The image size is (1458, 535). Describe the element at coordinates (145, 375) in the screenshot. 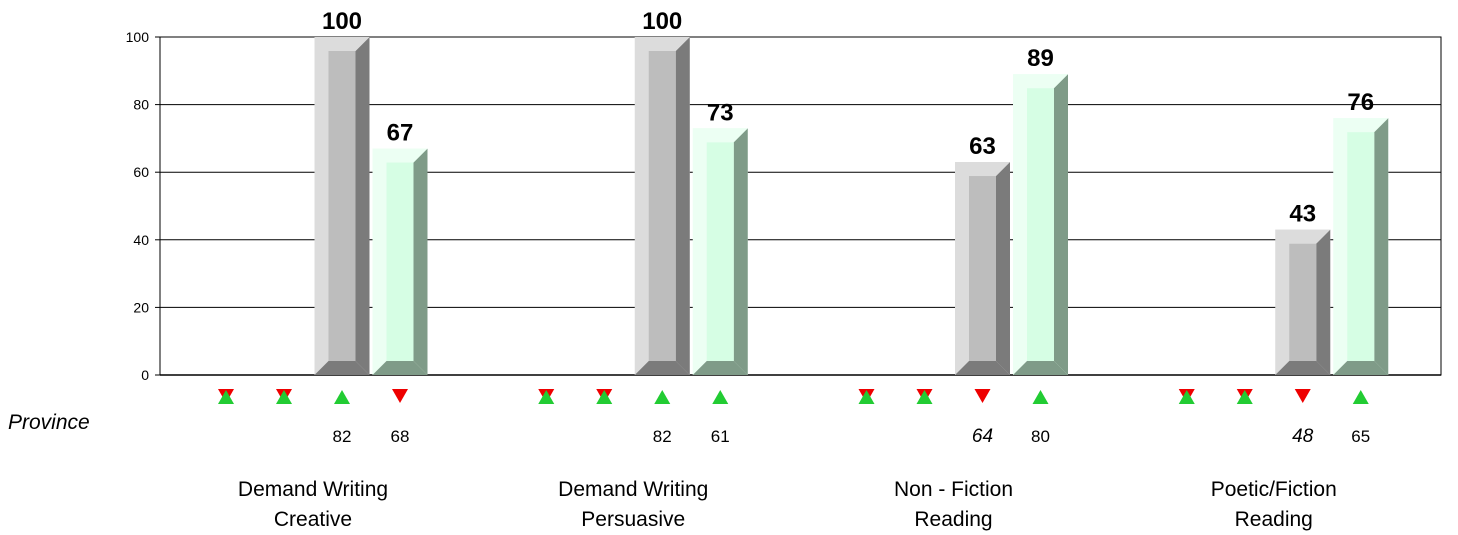

I see `y-tick-label: 0` at that location.